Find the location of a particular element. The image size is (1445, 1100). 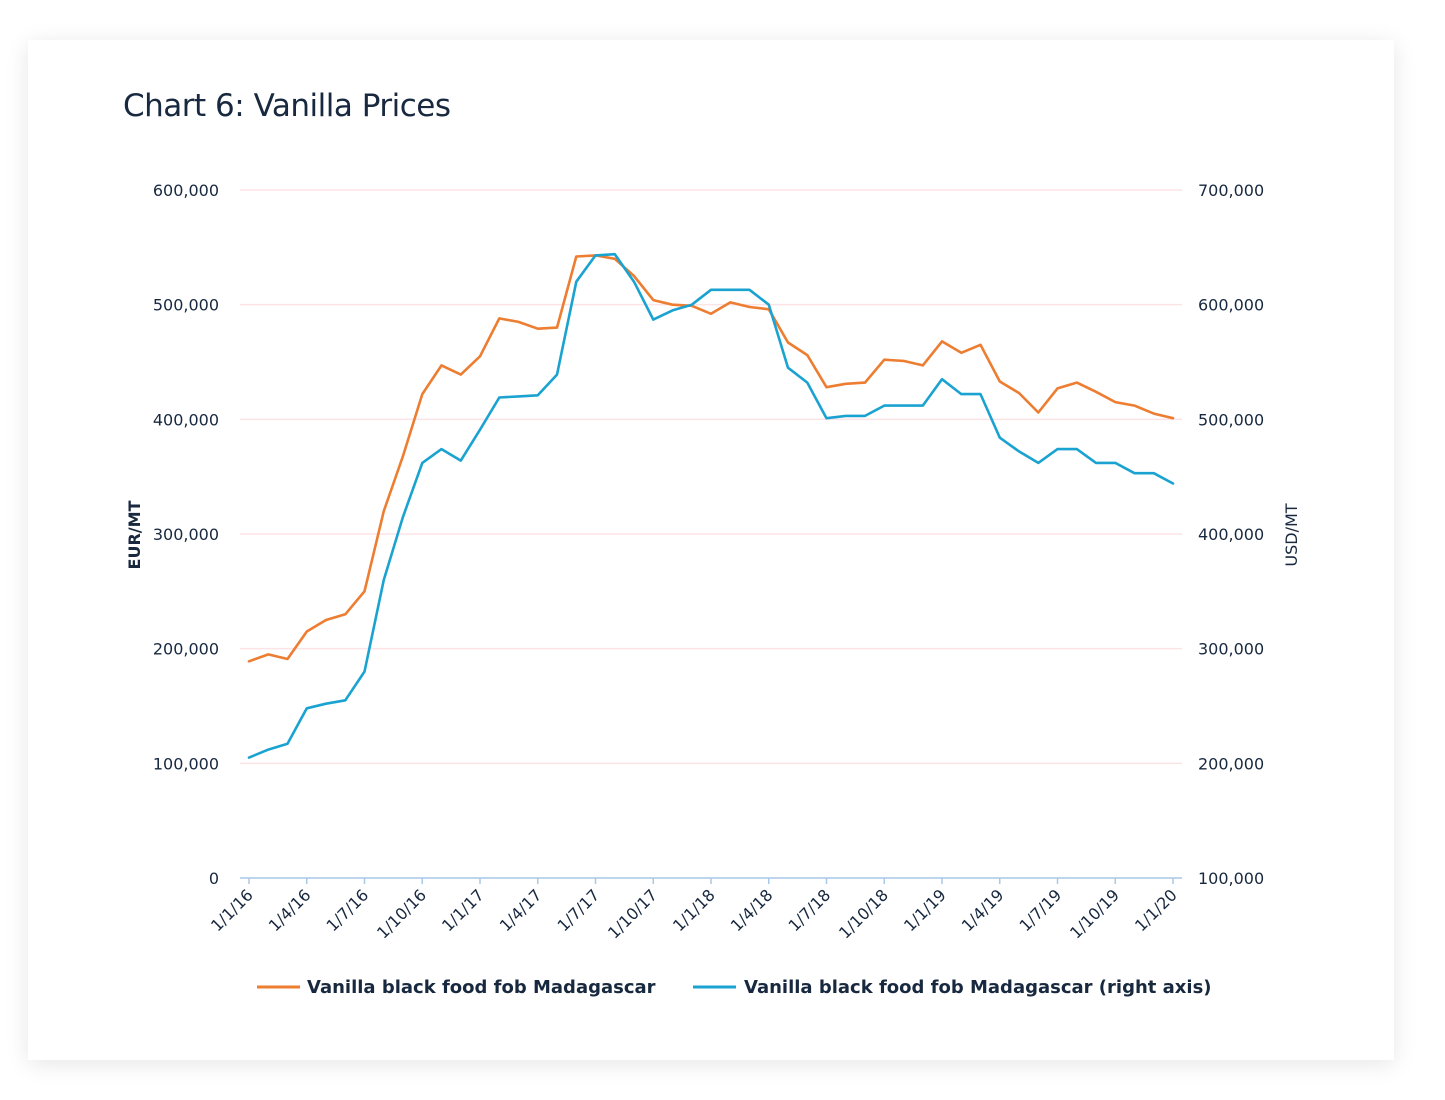

x-tick-label: 1/1/17 is located at coordinates (463, 910).